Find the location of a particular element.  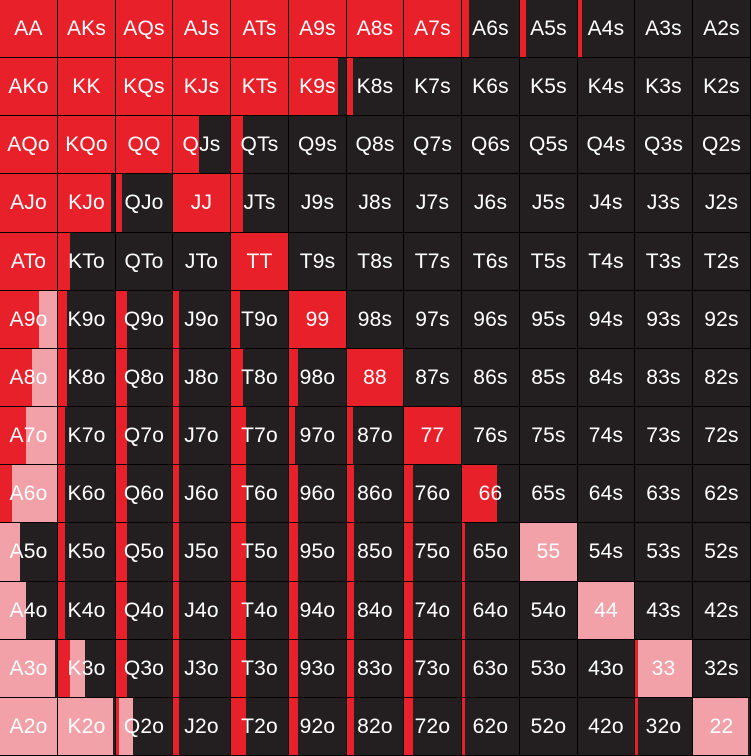

hand-cell: J6s is located at coordinates (491, 203).